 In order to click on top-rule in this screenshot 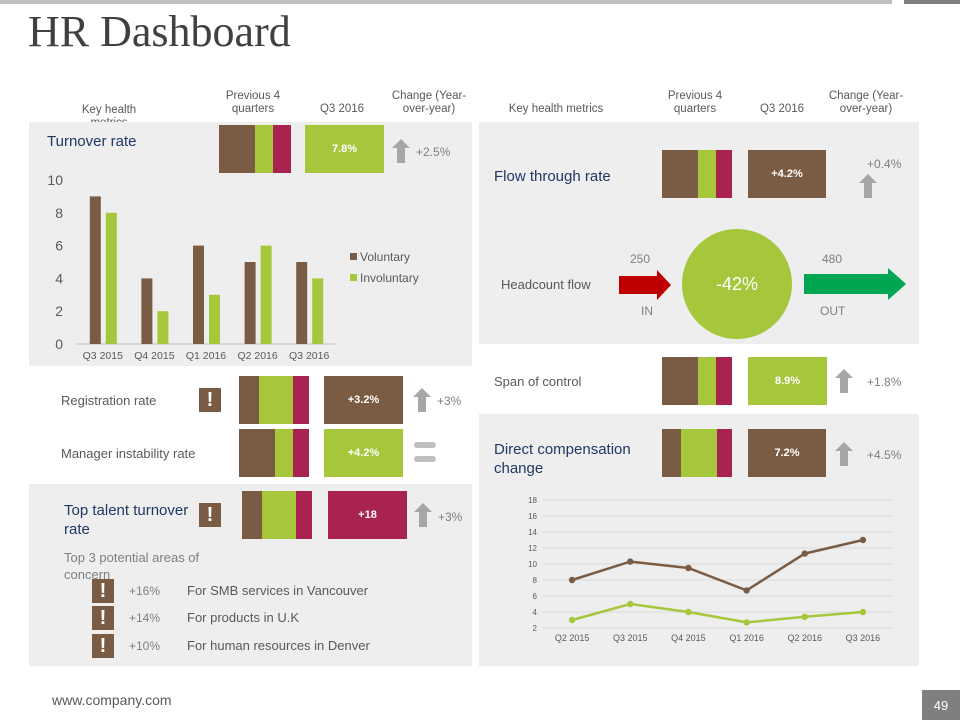, I will do `click(446, 2)`.